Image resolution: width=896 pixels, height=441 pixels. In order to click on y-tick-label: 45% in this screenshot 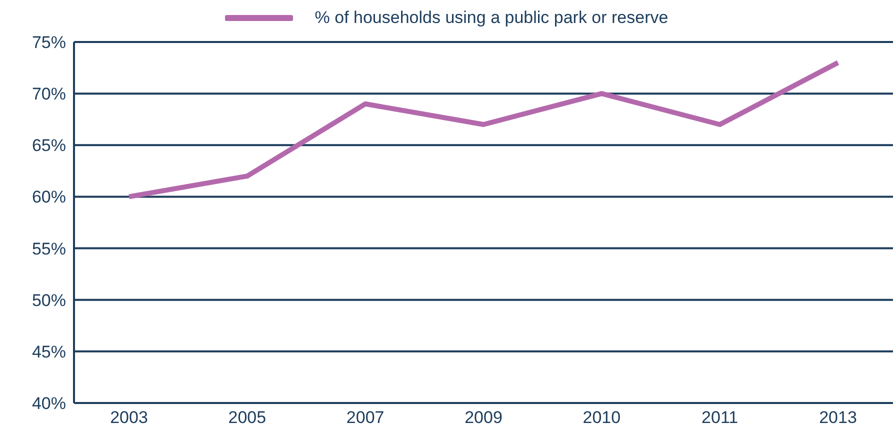, I will do `click(49, 352)`.